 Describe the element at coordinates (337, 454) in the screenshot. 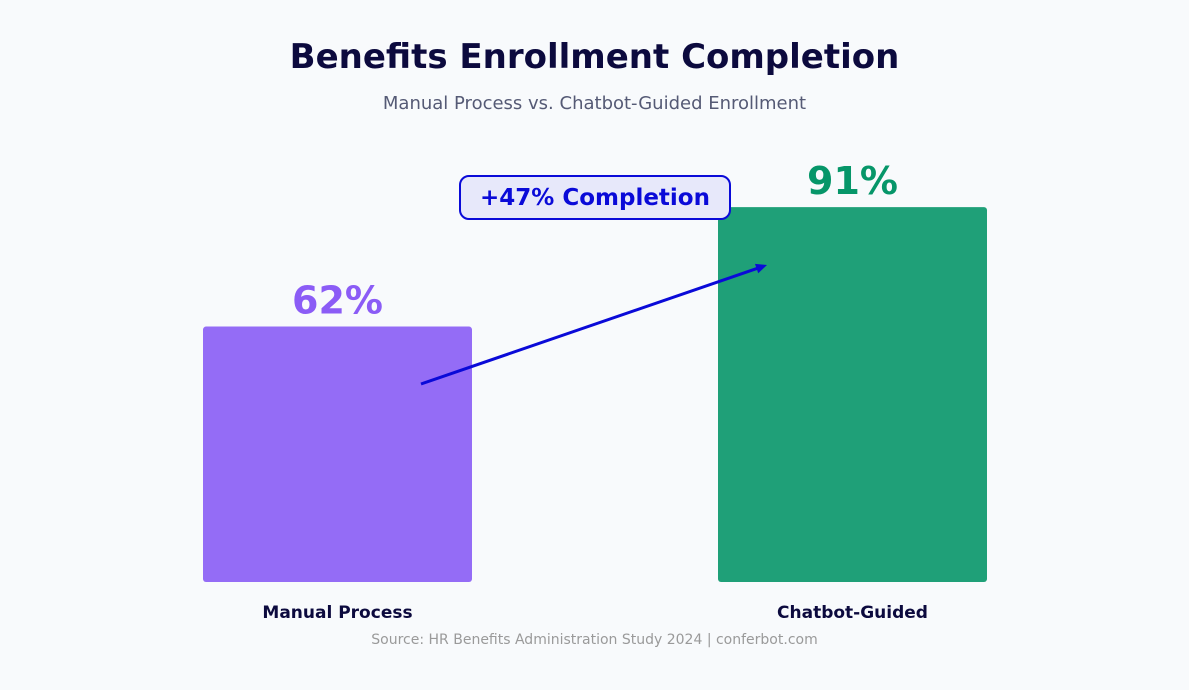

I see `bar-manual-process` at that location.